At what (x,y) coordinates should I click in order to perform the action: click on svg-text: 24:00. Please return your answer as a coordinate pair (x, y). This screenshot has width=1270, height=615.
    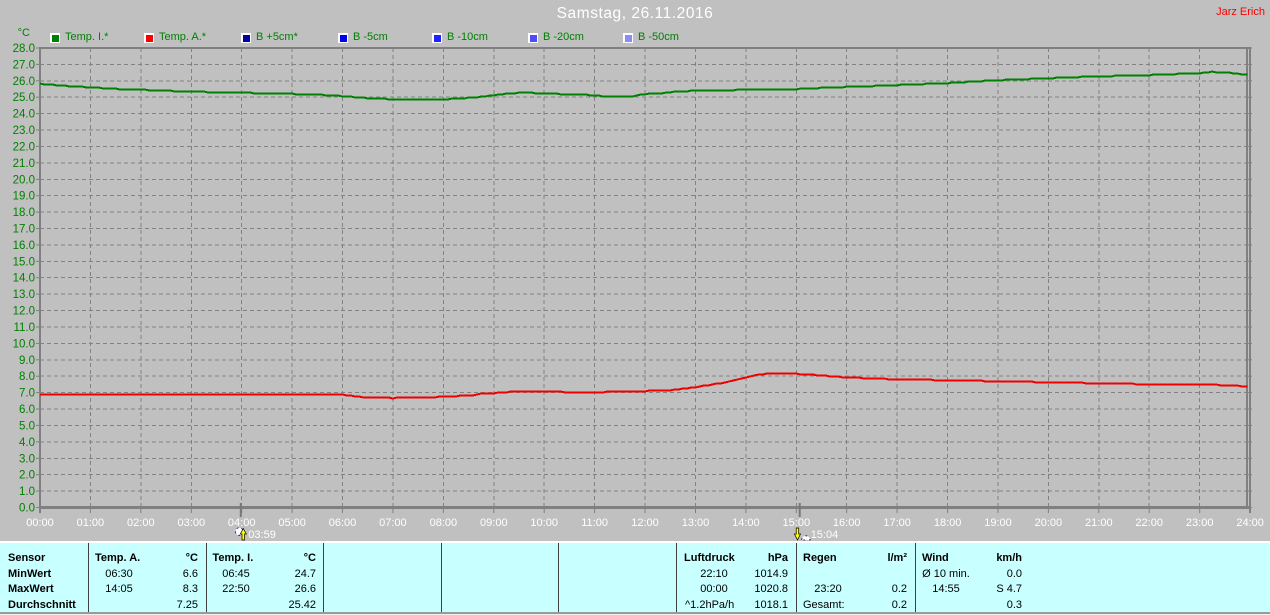
    Looking at the image, I should click on (1250, 523).